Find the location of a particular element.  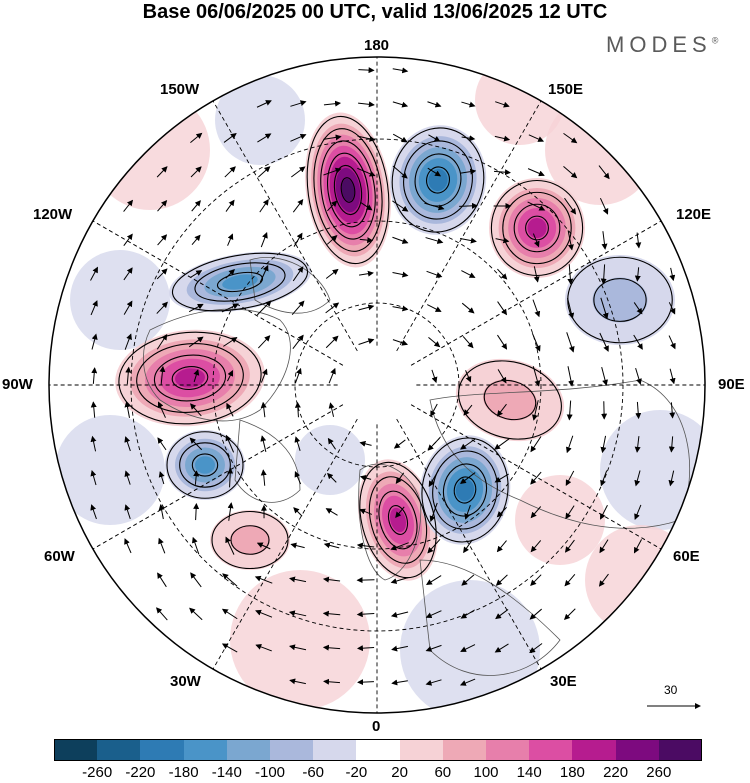

colorbar-tick-label: -20 is located at coordinates (356, 772).